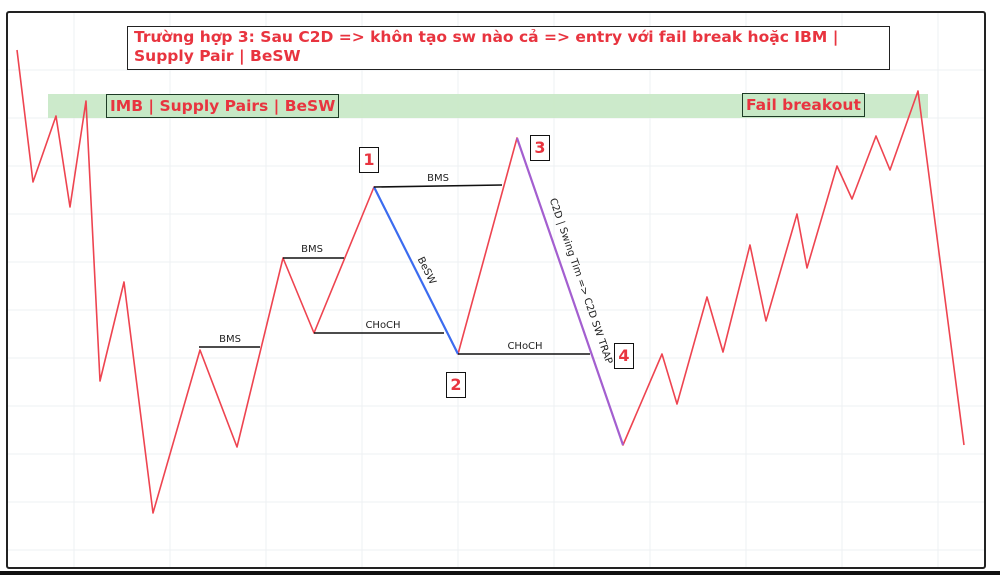  What do you see at coordinates (426, 270) in the screenshot?
I see `besw-label: BeSW` at bounding box center [426, 270].